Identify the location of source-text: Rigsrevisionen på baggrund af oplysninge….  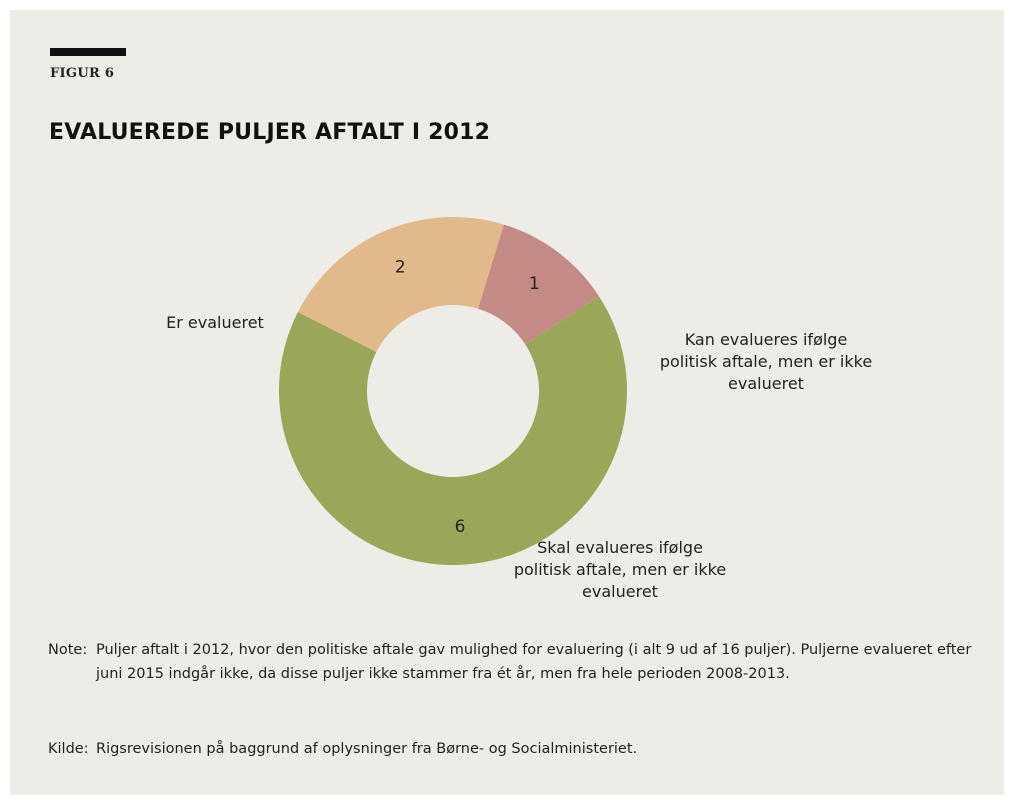
(367, 749).